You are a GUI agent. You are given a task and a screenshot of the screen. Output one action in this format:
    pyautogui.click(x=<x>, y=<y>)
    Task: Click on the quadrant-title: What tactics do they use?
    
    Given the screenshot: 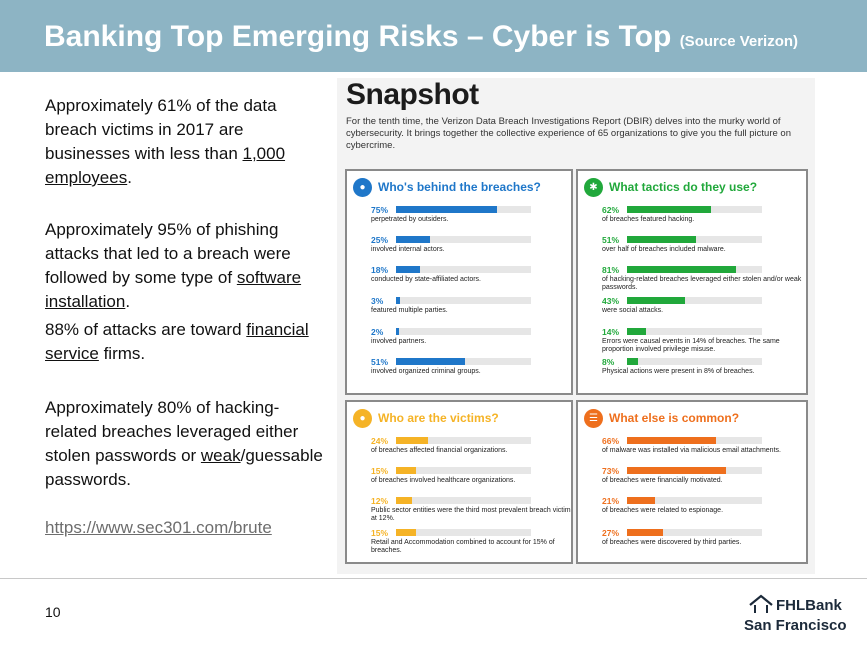 What is the action you would take?
    pyautogui.click(x=683, y=187)
    